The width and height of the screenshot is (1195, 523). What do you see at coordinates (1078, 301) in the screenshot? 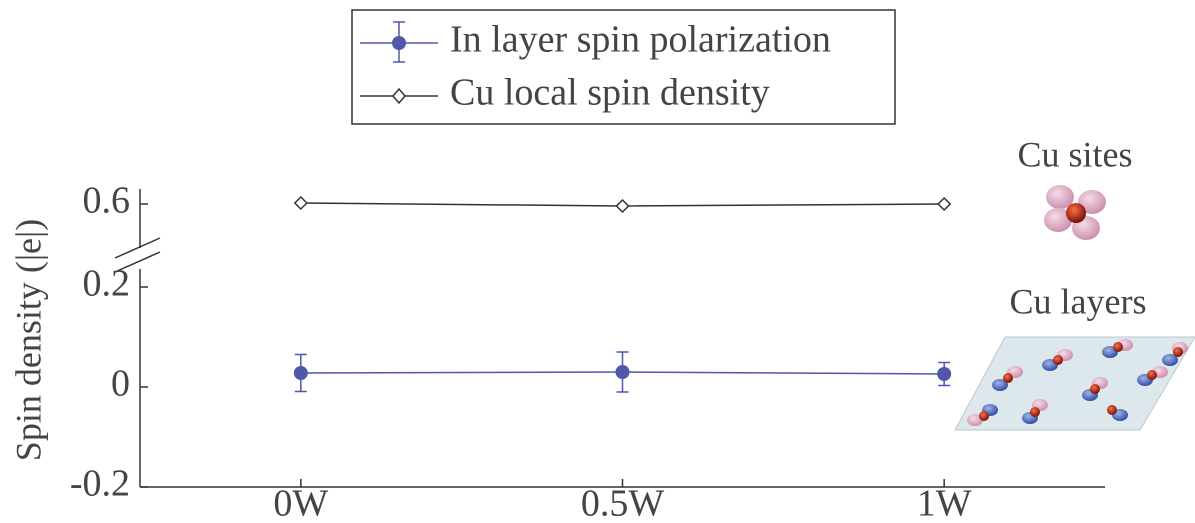
I see `annotation: Cu layers` at bounding box center [1078, 301].